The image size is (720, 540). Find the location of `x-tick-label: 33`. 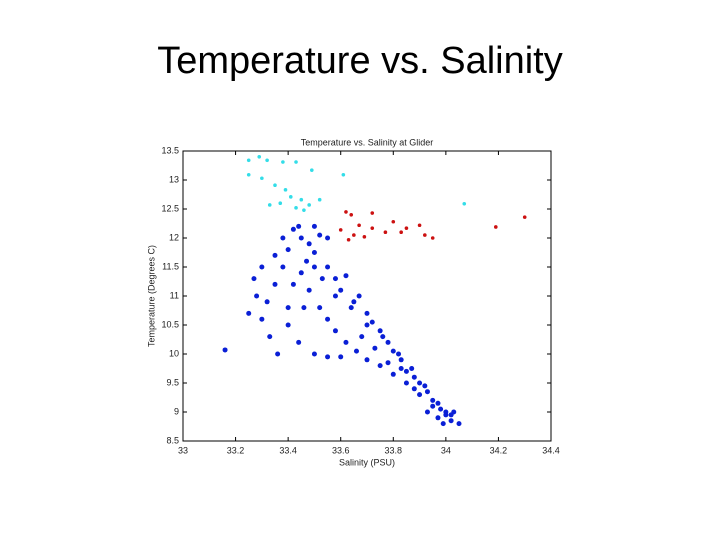

x-tick-label: 33 is located at coordinates (183, 450).